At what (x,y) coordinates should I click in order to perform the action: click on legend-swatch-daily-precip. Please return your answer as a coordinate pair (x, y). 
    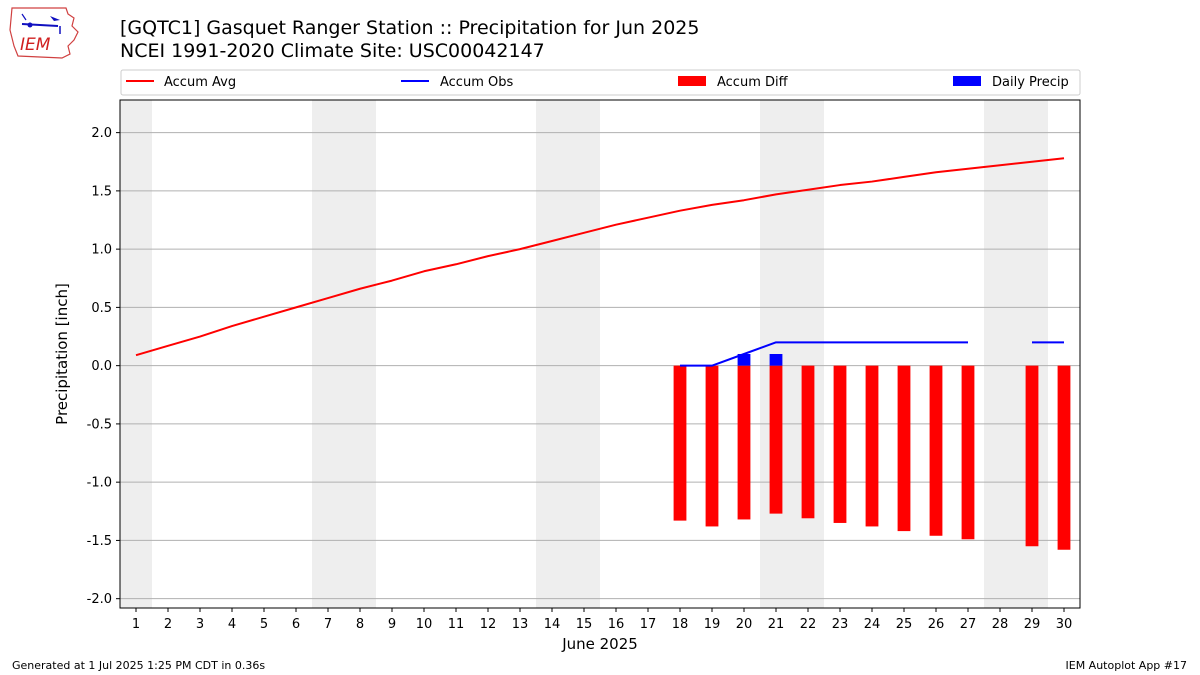
    Looking at the image, I should click on (967, 81).